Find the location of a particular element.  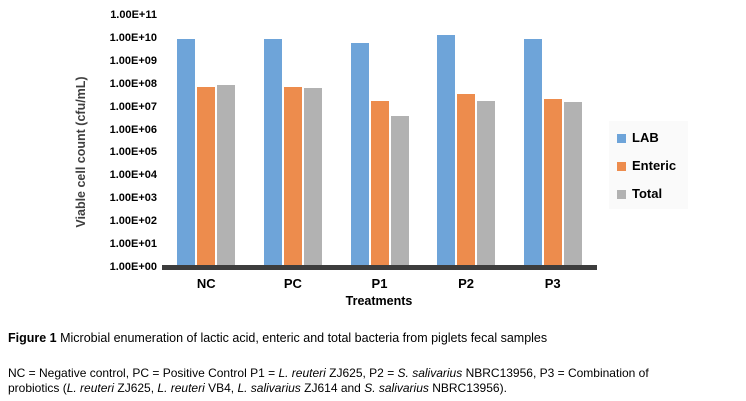

bar-lab-nc is located at coordinates (186, 153).